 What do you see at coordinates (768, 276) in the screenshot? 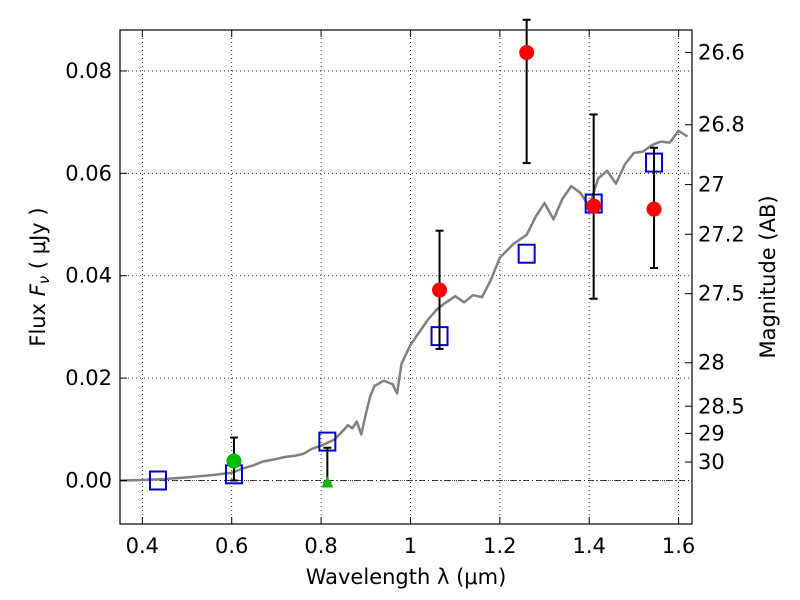
I see `right-axis-label: Magnitude (AB)` at bounding box center [768, 276].